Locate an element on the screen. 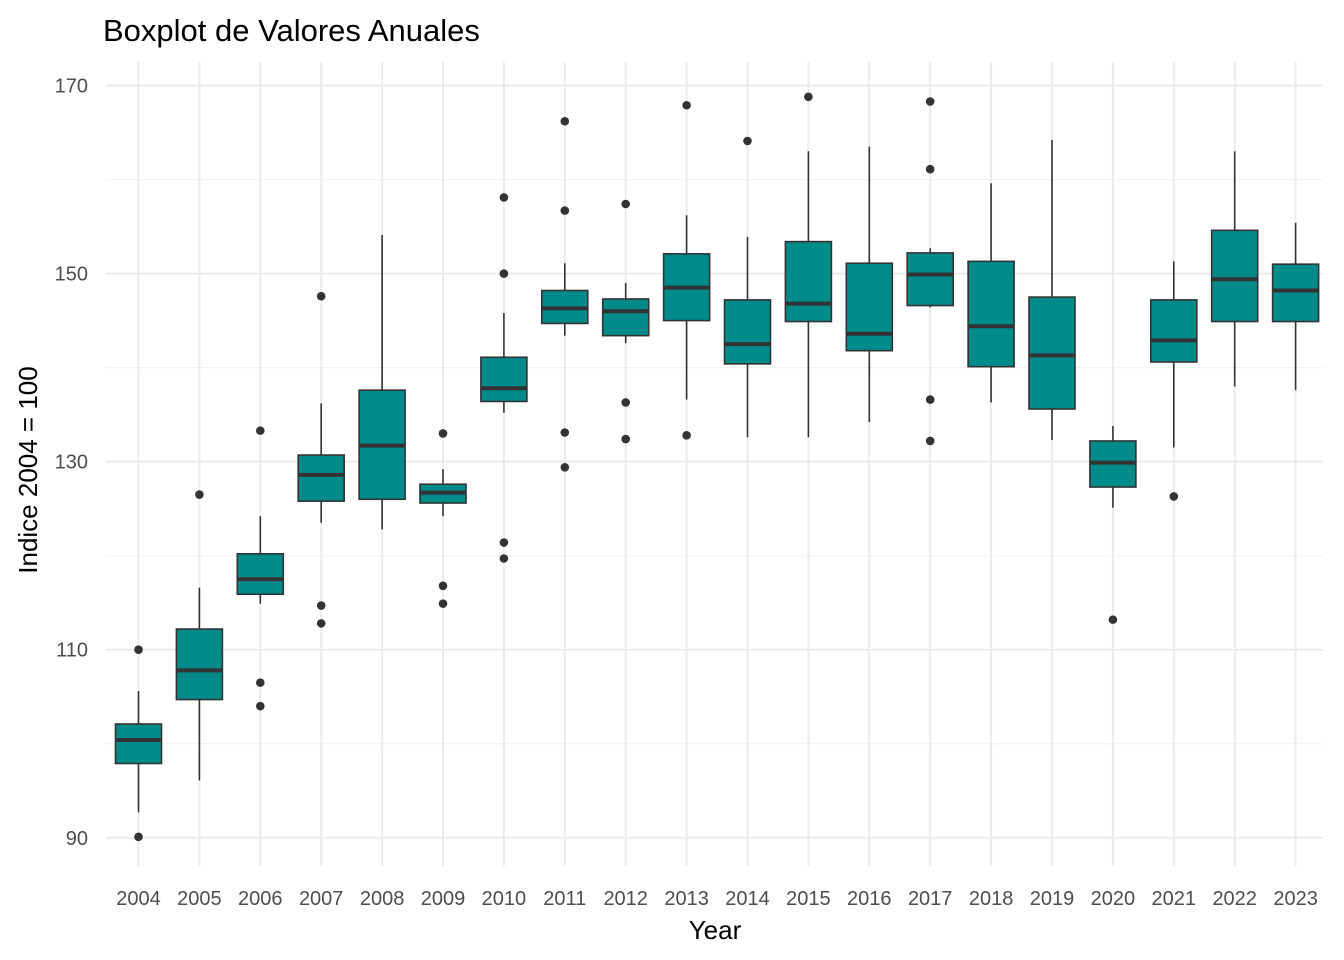  y-tick-label: 130 is located at coordinates (71, 463).